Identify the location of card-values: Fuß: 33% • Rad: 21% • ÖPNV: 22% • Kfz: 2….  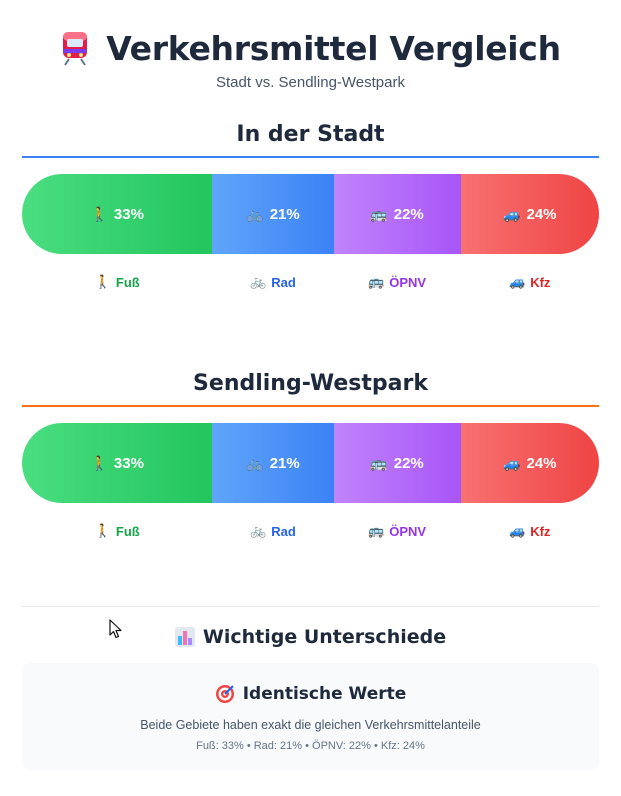
(310, 746).